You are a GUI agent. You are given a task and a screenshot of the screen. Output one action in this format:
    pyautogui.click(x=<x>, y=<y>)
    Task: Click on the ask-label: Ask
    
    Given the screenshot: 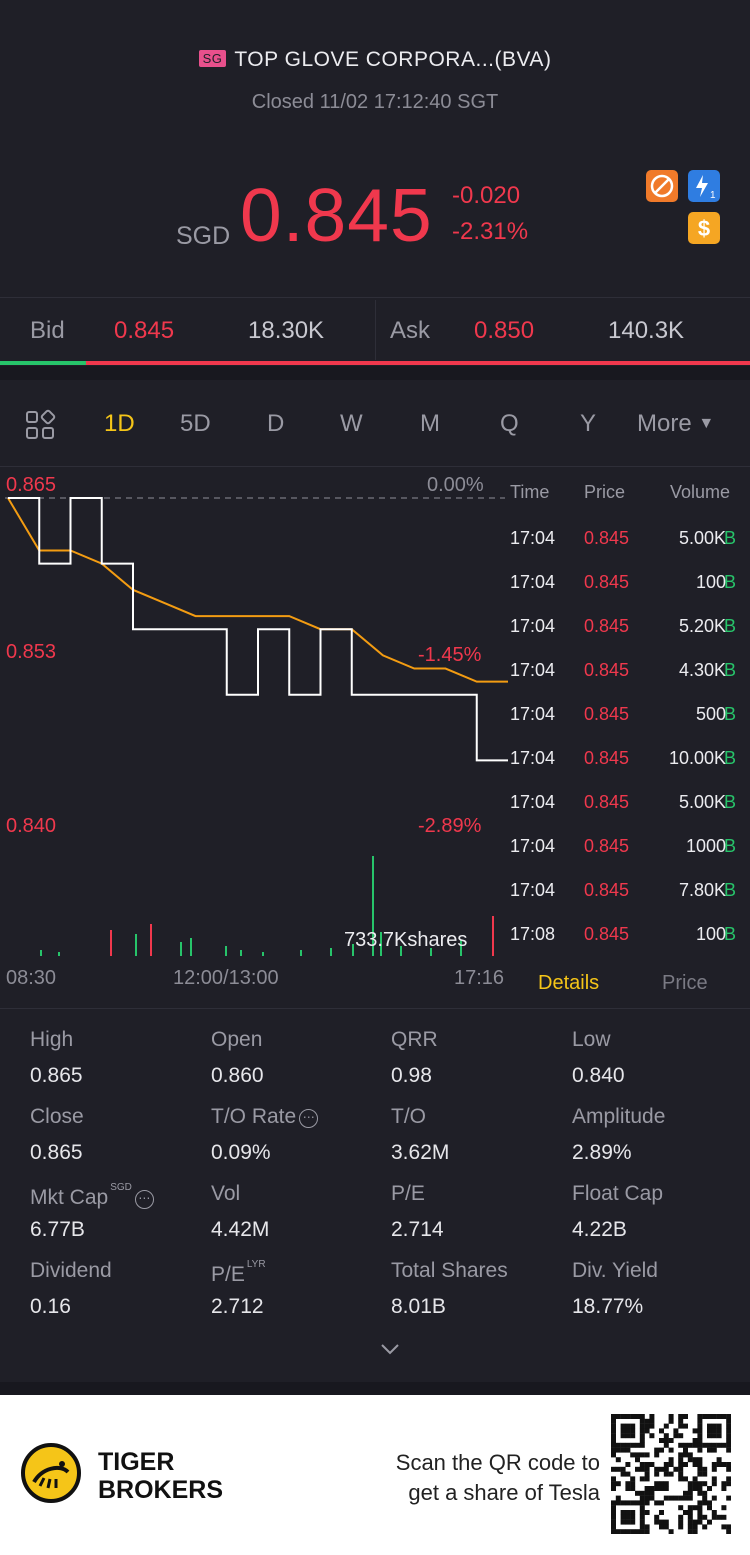 What is the action you would take?
    pyautogui.click(x=410, y=330)
    